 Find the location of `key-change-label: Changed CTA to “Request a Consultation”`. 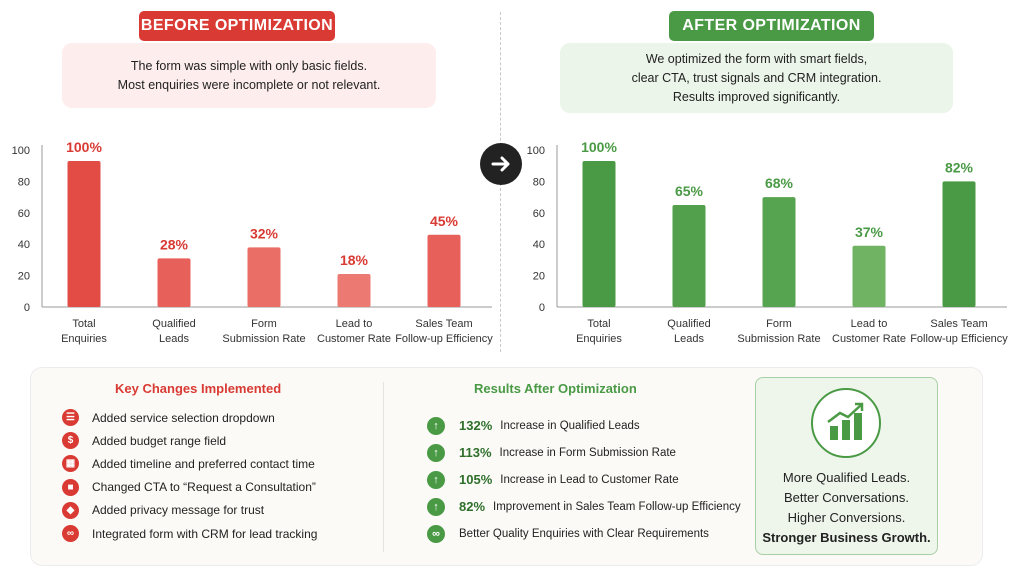

key-change-label: Changed CTA to “Request a Consultation” is located at coordinates (204, 487).